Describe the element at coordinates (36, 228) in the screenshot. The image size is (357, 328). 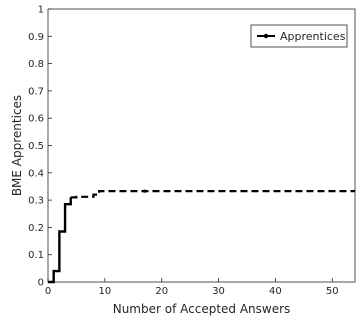
I see `y-tick-label: 0.2` at that location.